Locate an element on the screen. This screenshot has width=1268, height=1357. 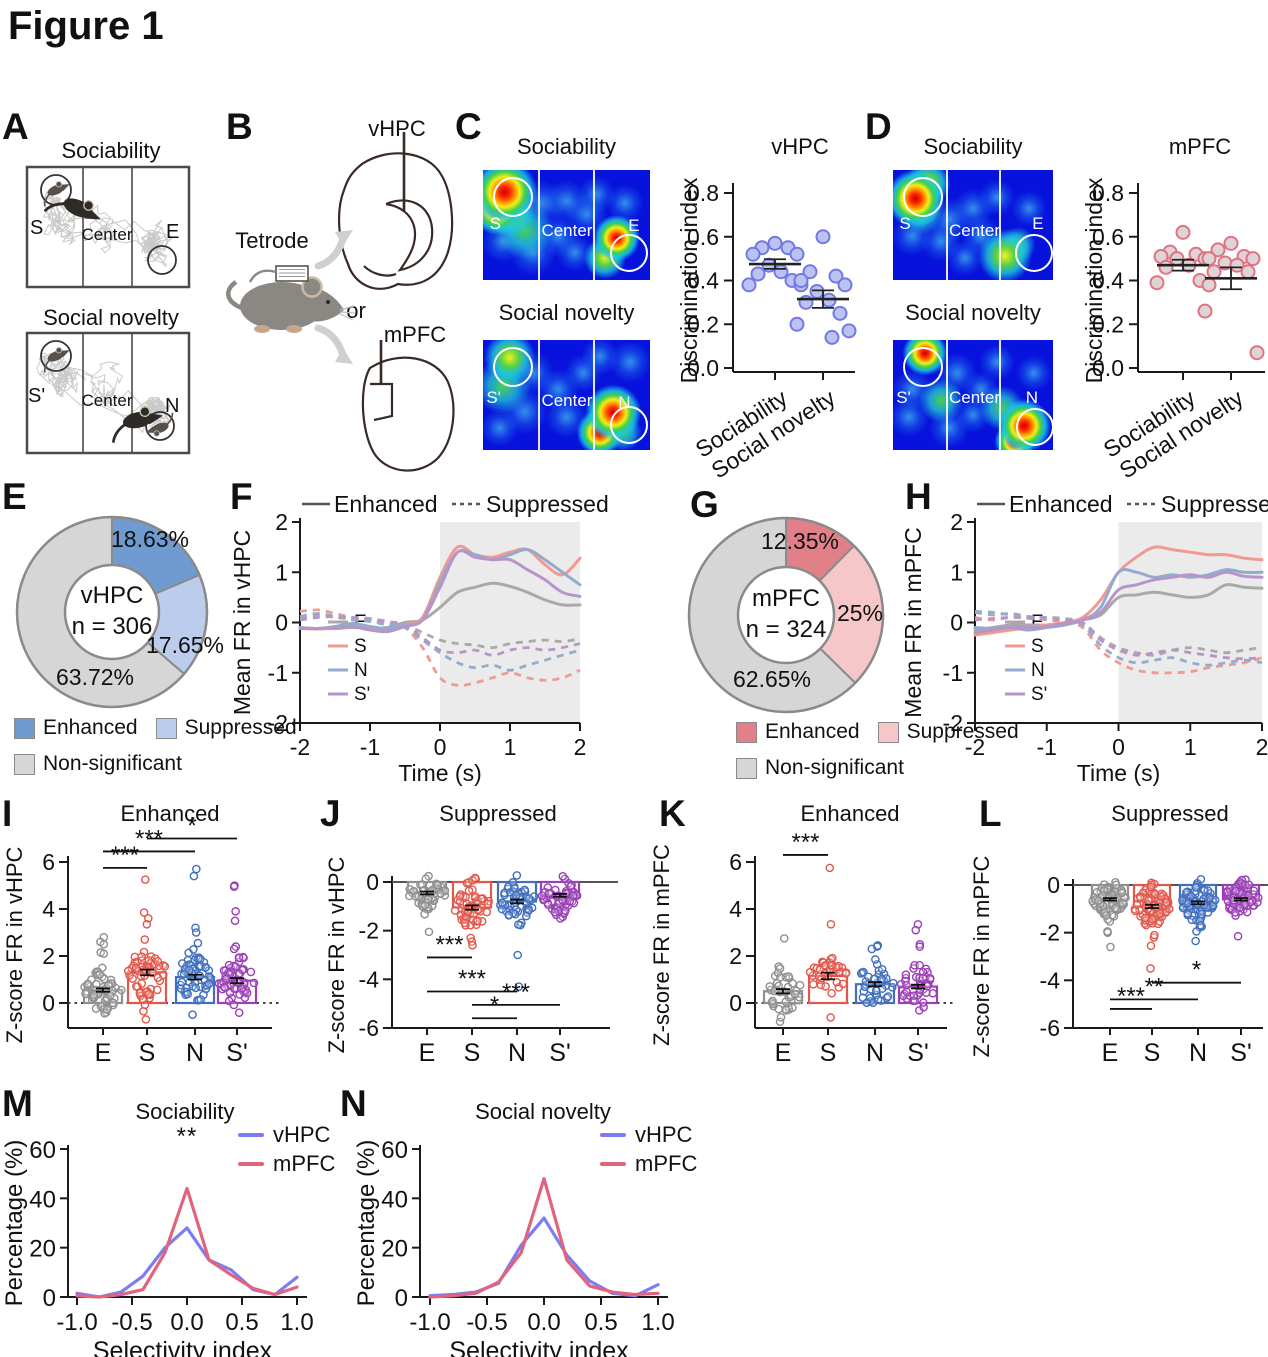
enhanced-line-S2 is located at coordinates (1118, 602).